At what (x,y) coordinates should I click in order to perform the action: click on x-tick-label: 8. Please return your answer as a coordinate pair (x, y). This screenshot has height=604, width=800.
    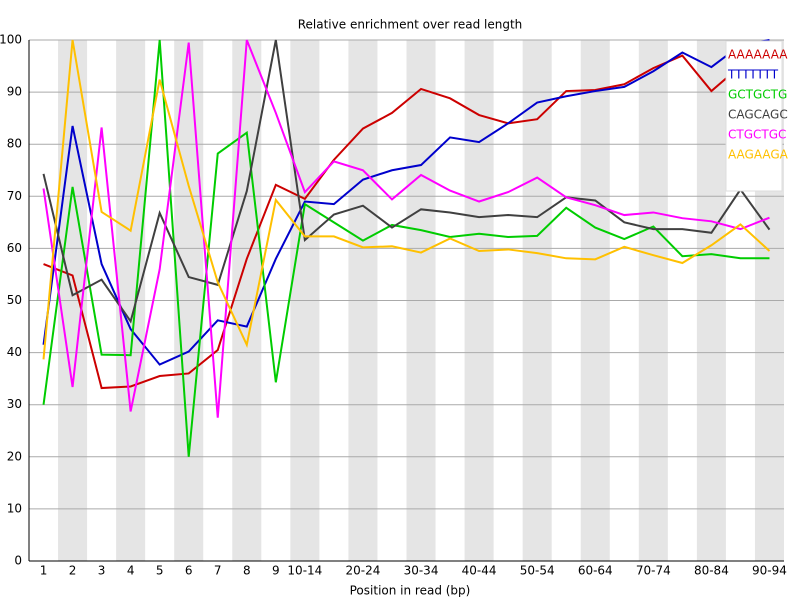
    Looking at the image, I should click on (247, 571).